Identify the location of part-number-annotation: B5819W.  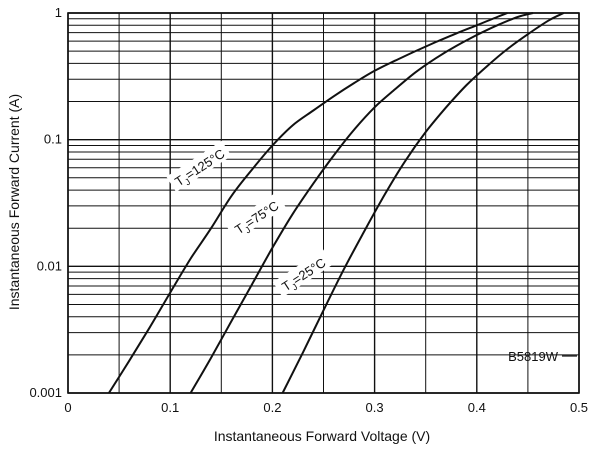
(542, 356).